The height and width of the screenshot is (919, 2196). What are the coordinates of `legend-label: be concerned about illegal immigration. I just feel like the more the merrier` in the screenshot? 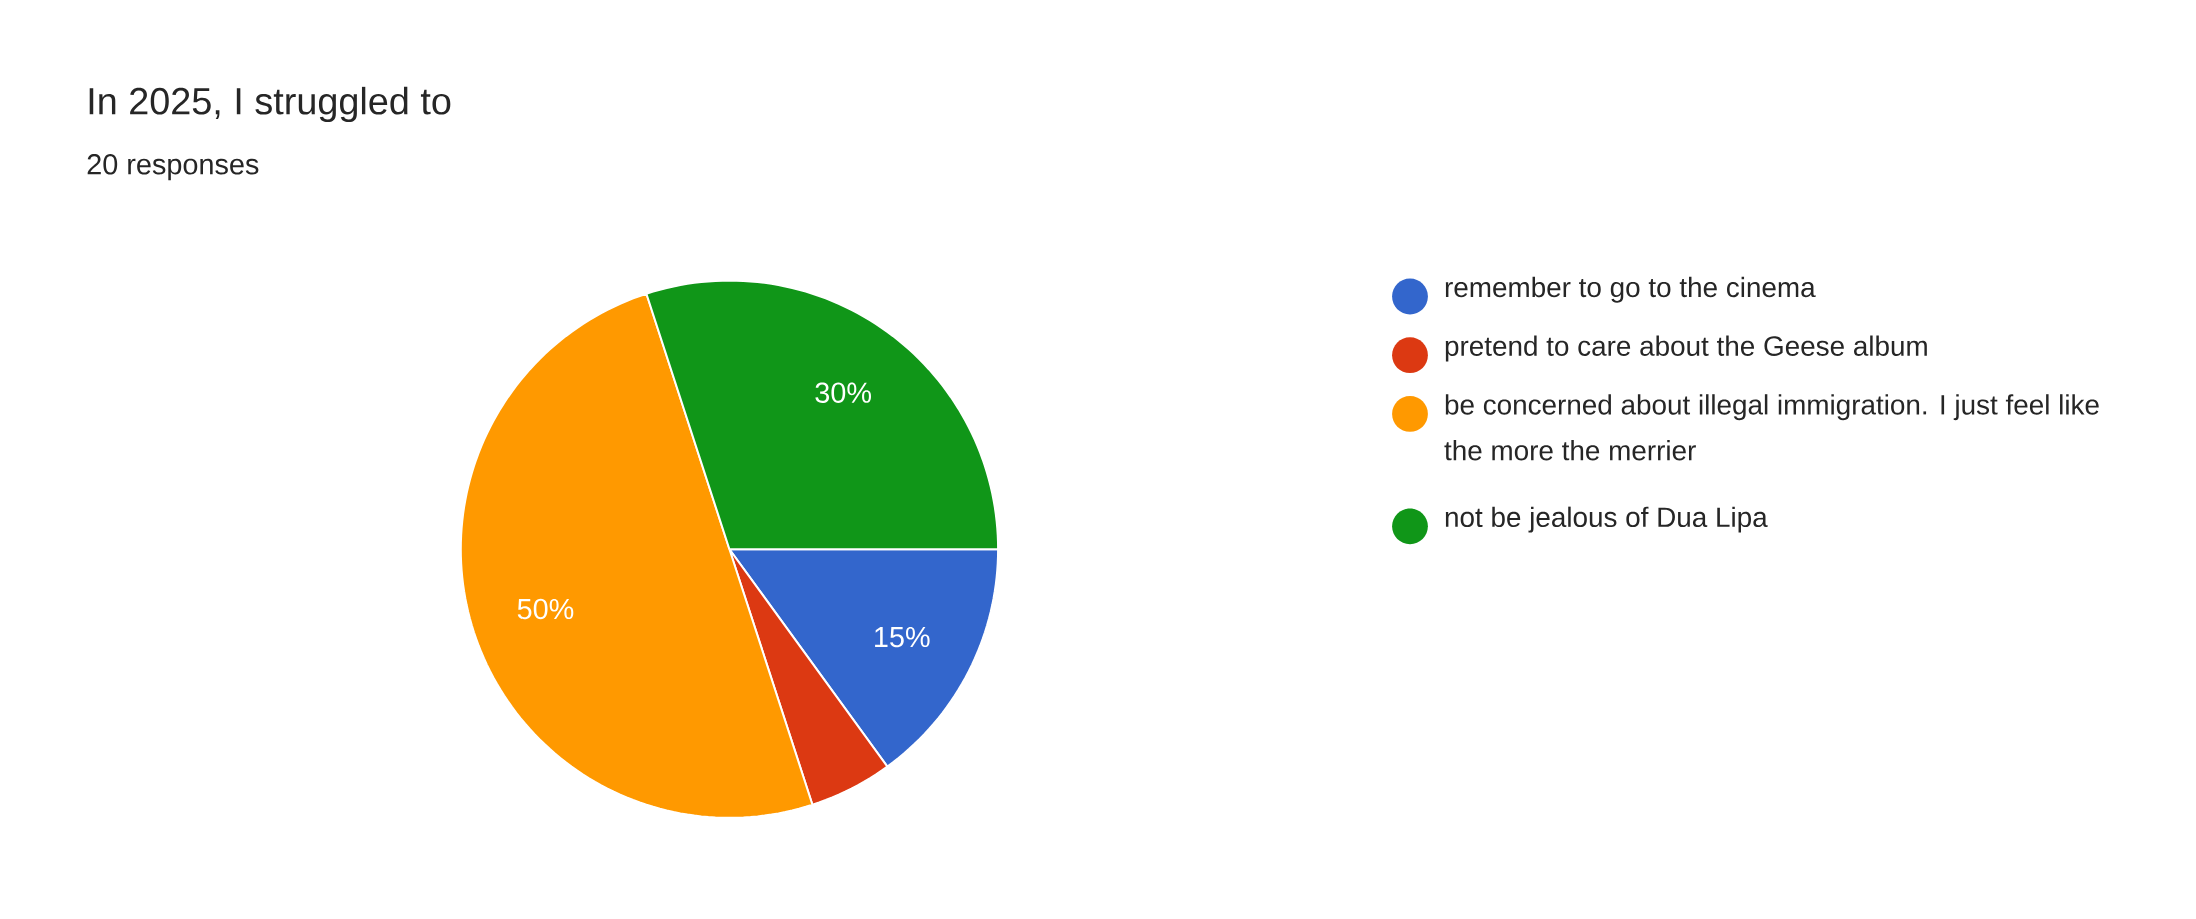 It's located at (1771, 427).